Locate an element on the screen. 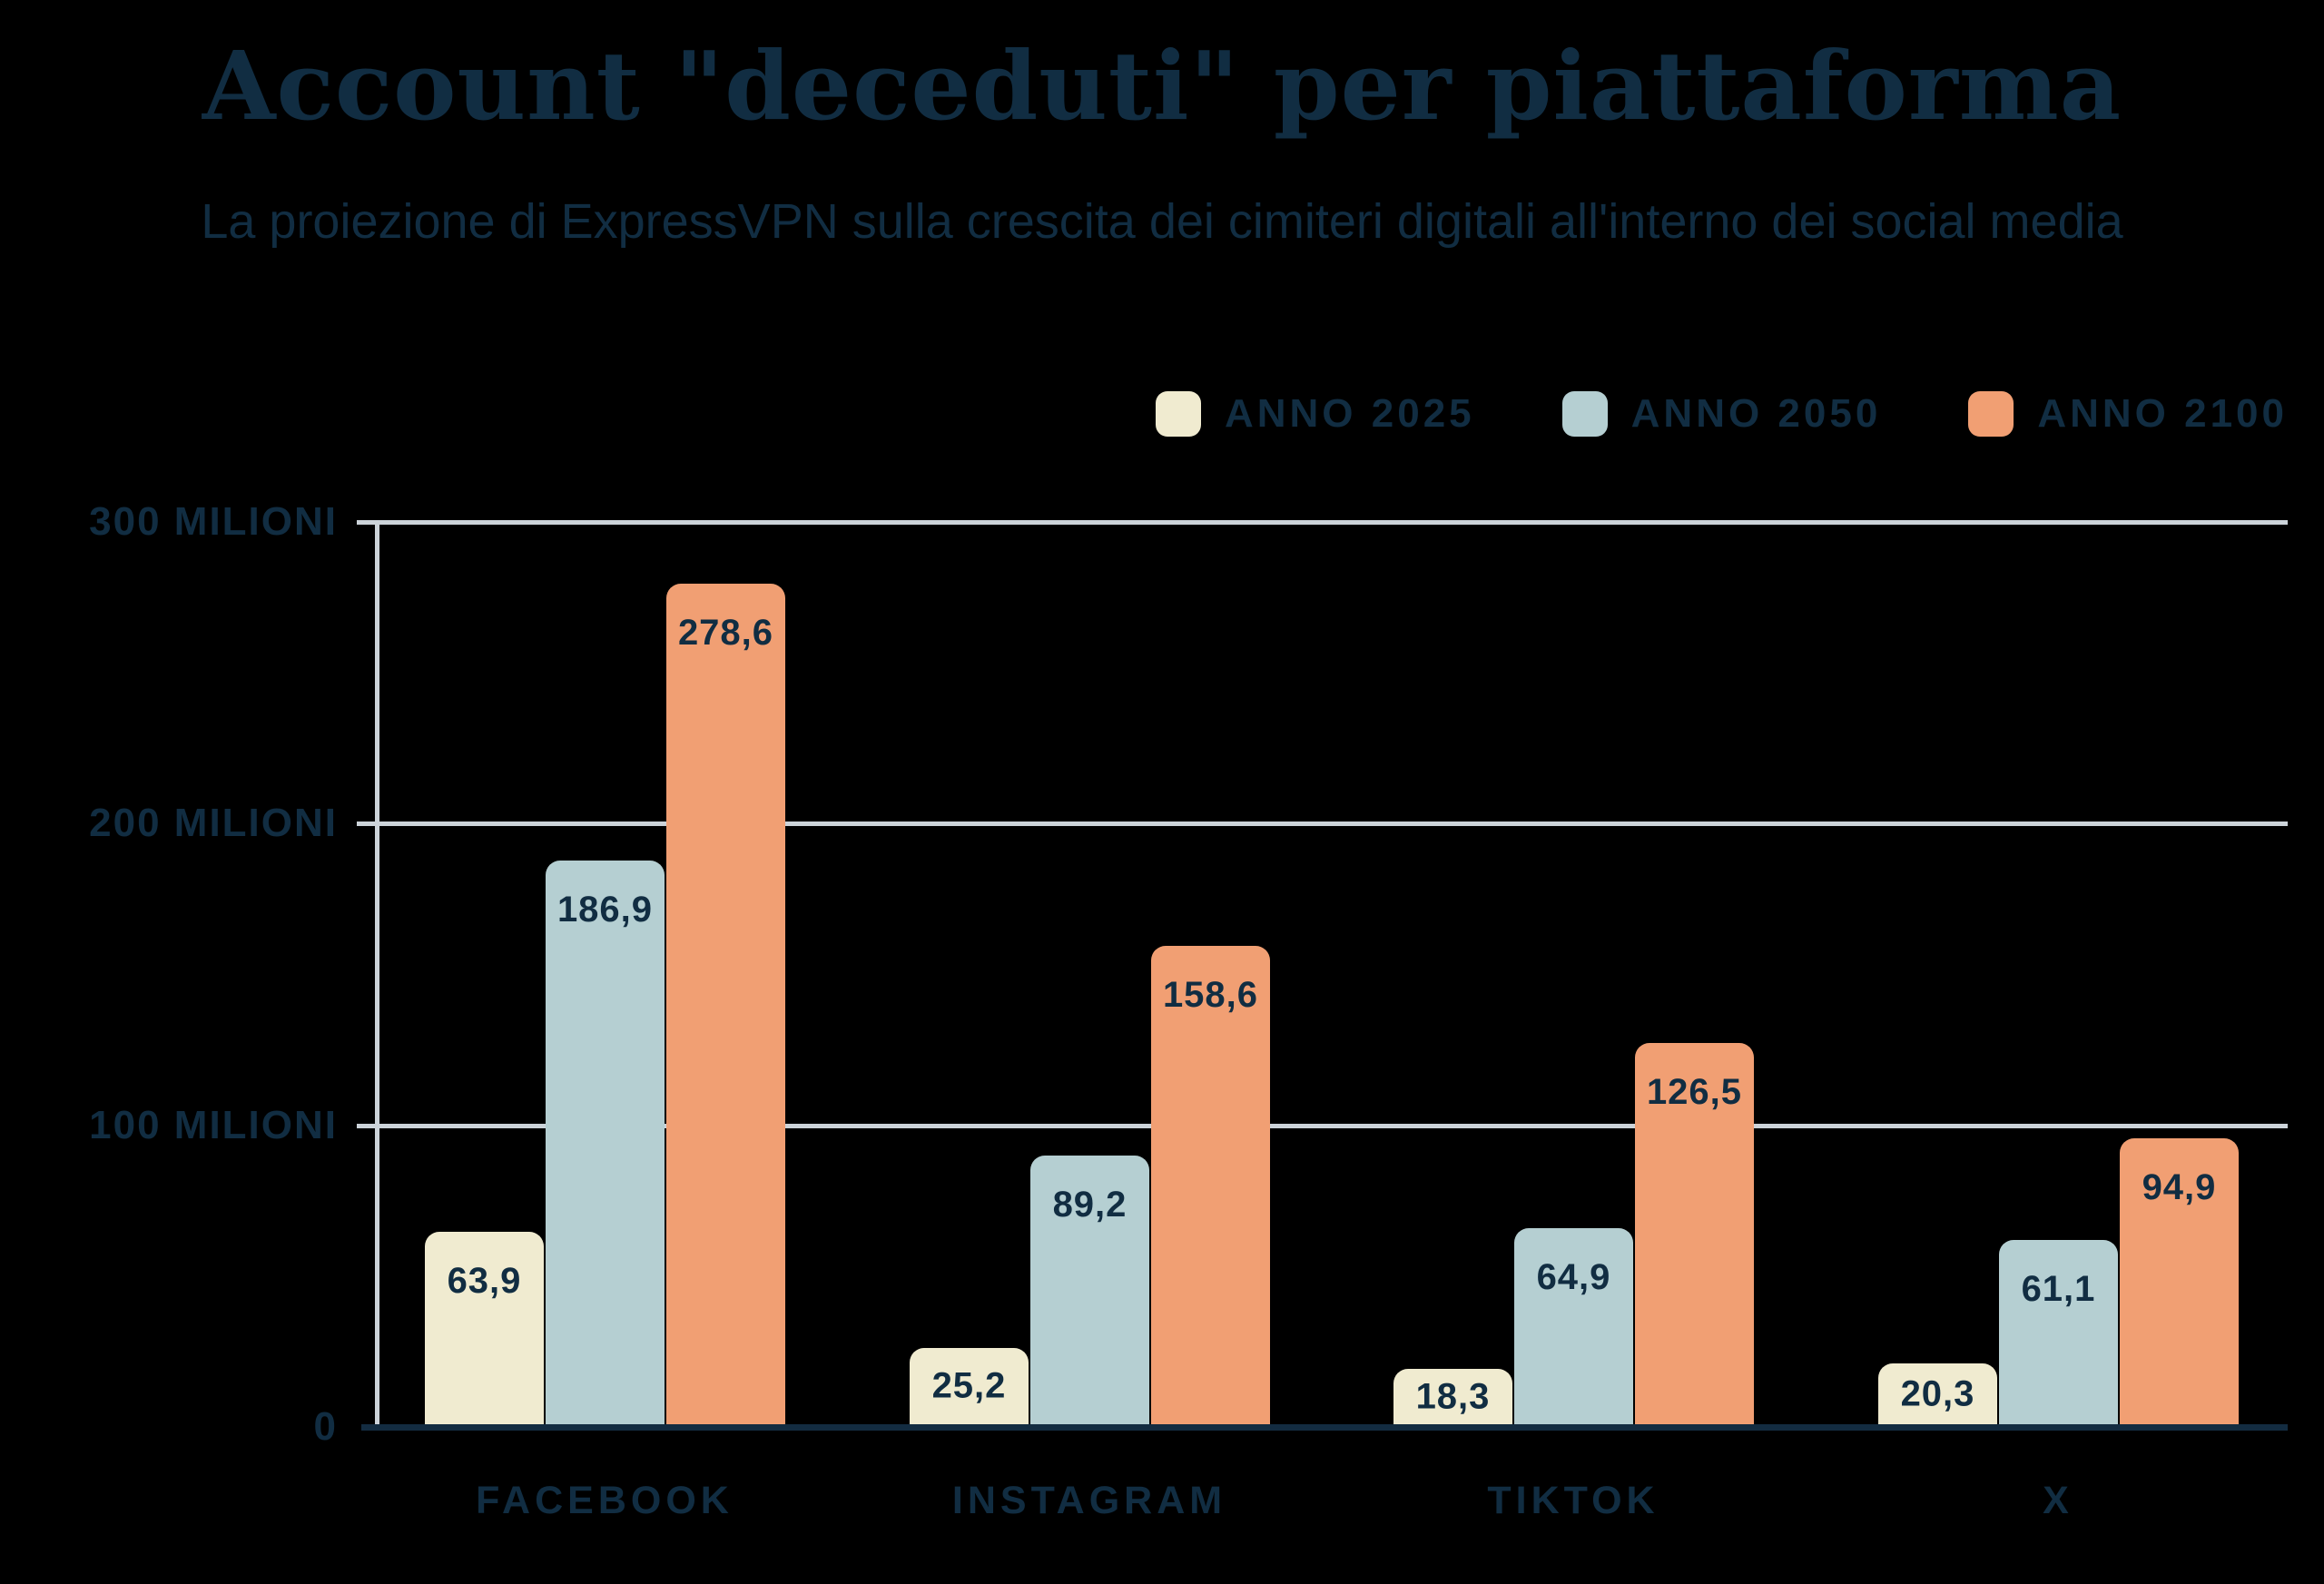 Image resolution: width=2324 pixels, height=1584 pixels. legend-swatch-anno-2100-icon is located at coordinates (1991, 414).